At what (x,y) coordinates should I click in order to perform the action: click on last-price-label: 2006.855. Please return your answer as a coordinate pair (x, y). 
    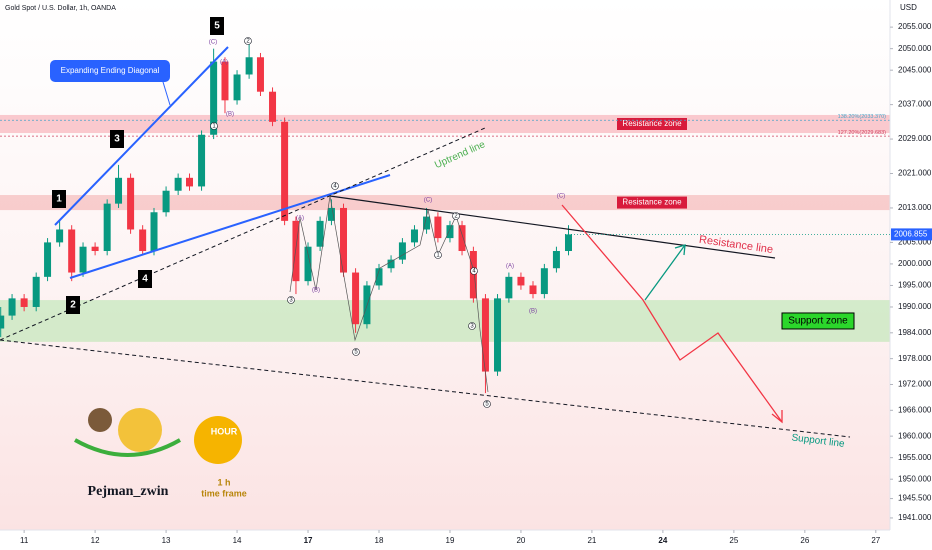
    Looking at the image, I should click on (911, 234).